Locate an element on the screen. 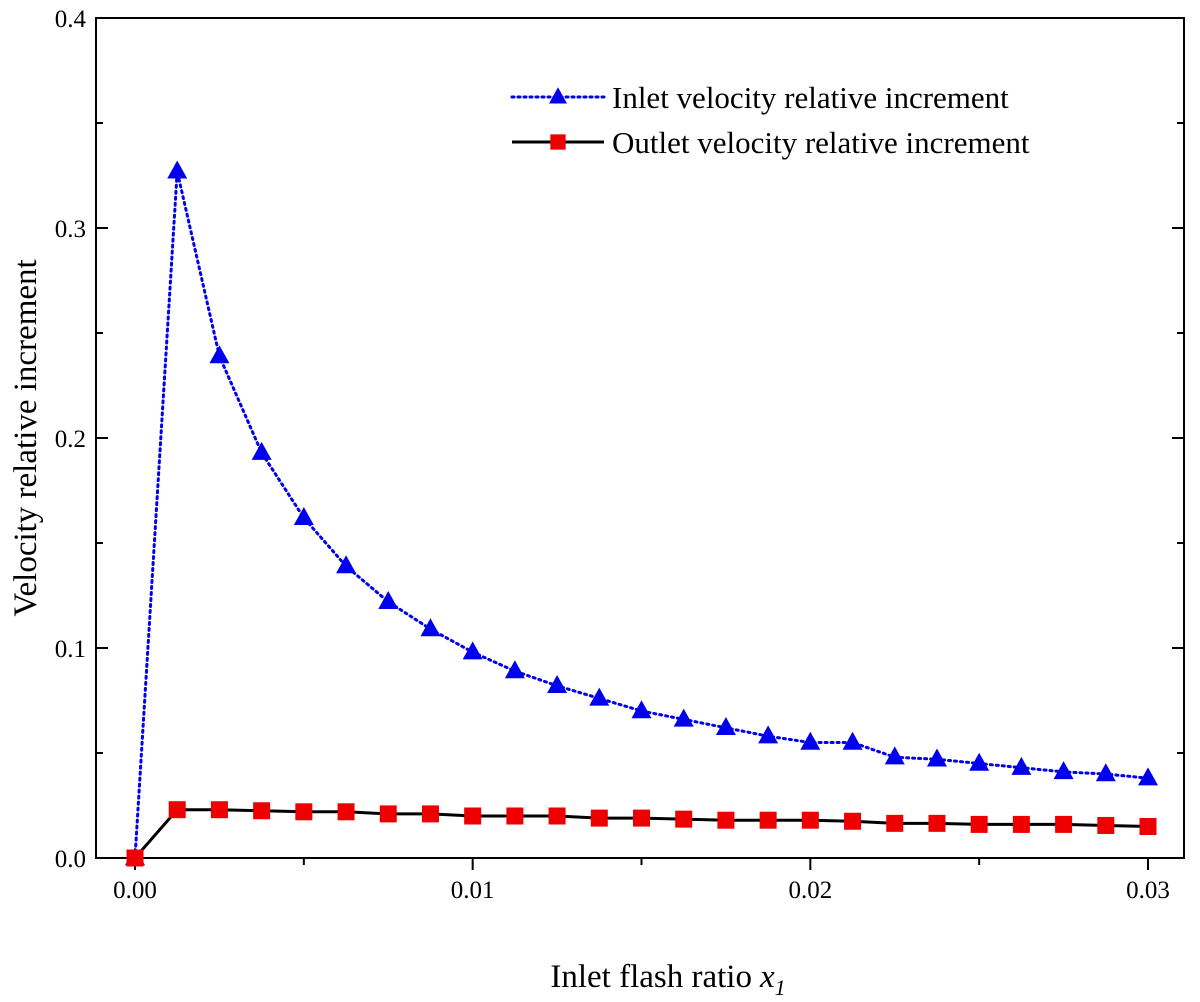 The width and height of the screenshot is (1200, 1002). x-axis-title-variable: x is located at coordinates (767, 977).